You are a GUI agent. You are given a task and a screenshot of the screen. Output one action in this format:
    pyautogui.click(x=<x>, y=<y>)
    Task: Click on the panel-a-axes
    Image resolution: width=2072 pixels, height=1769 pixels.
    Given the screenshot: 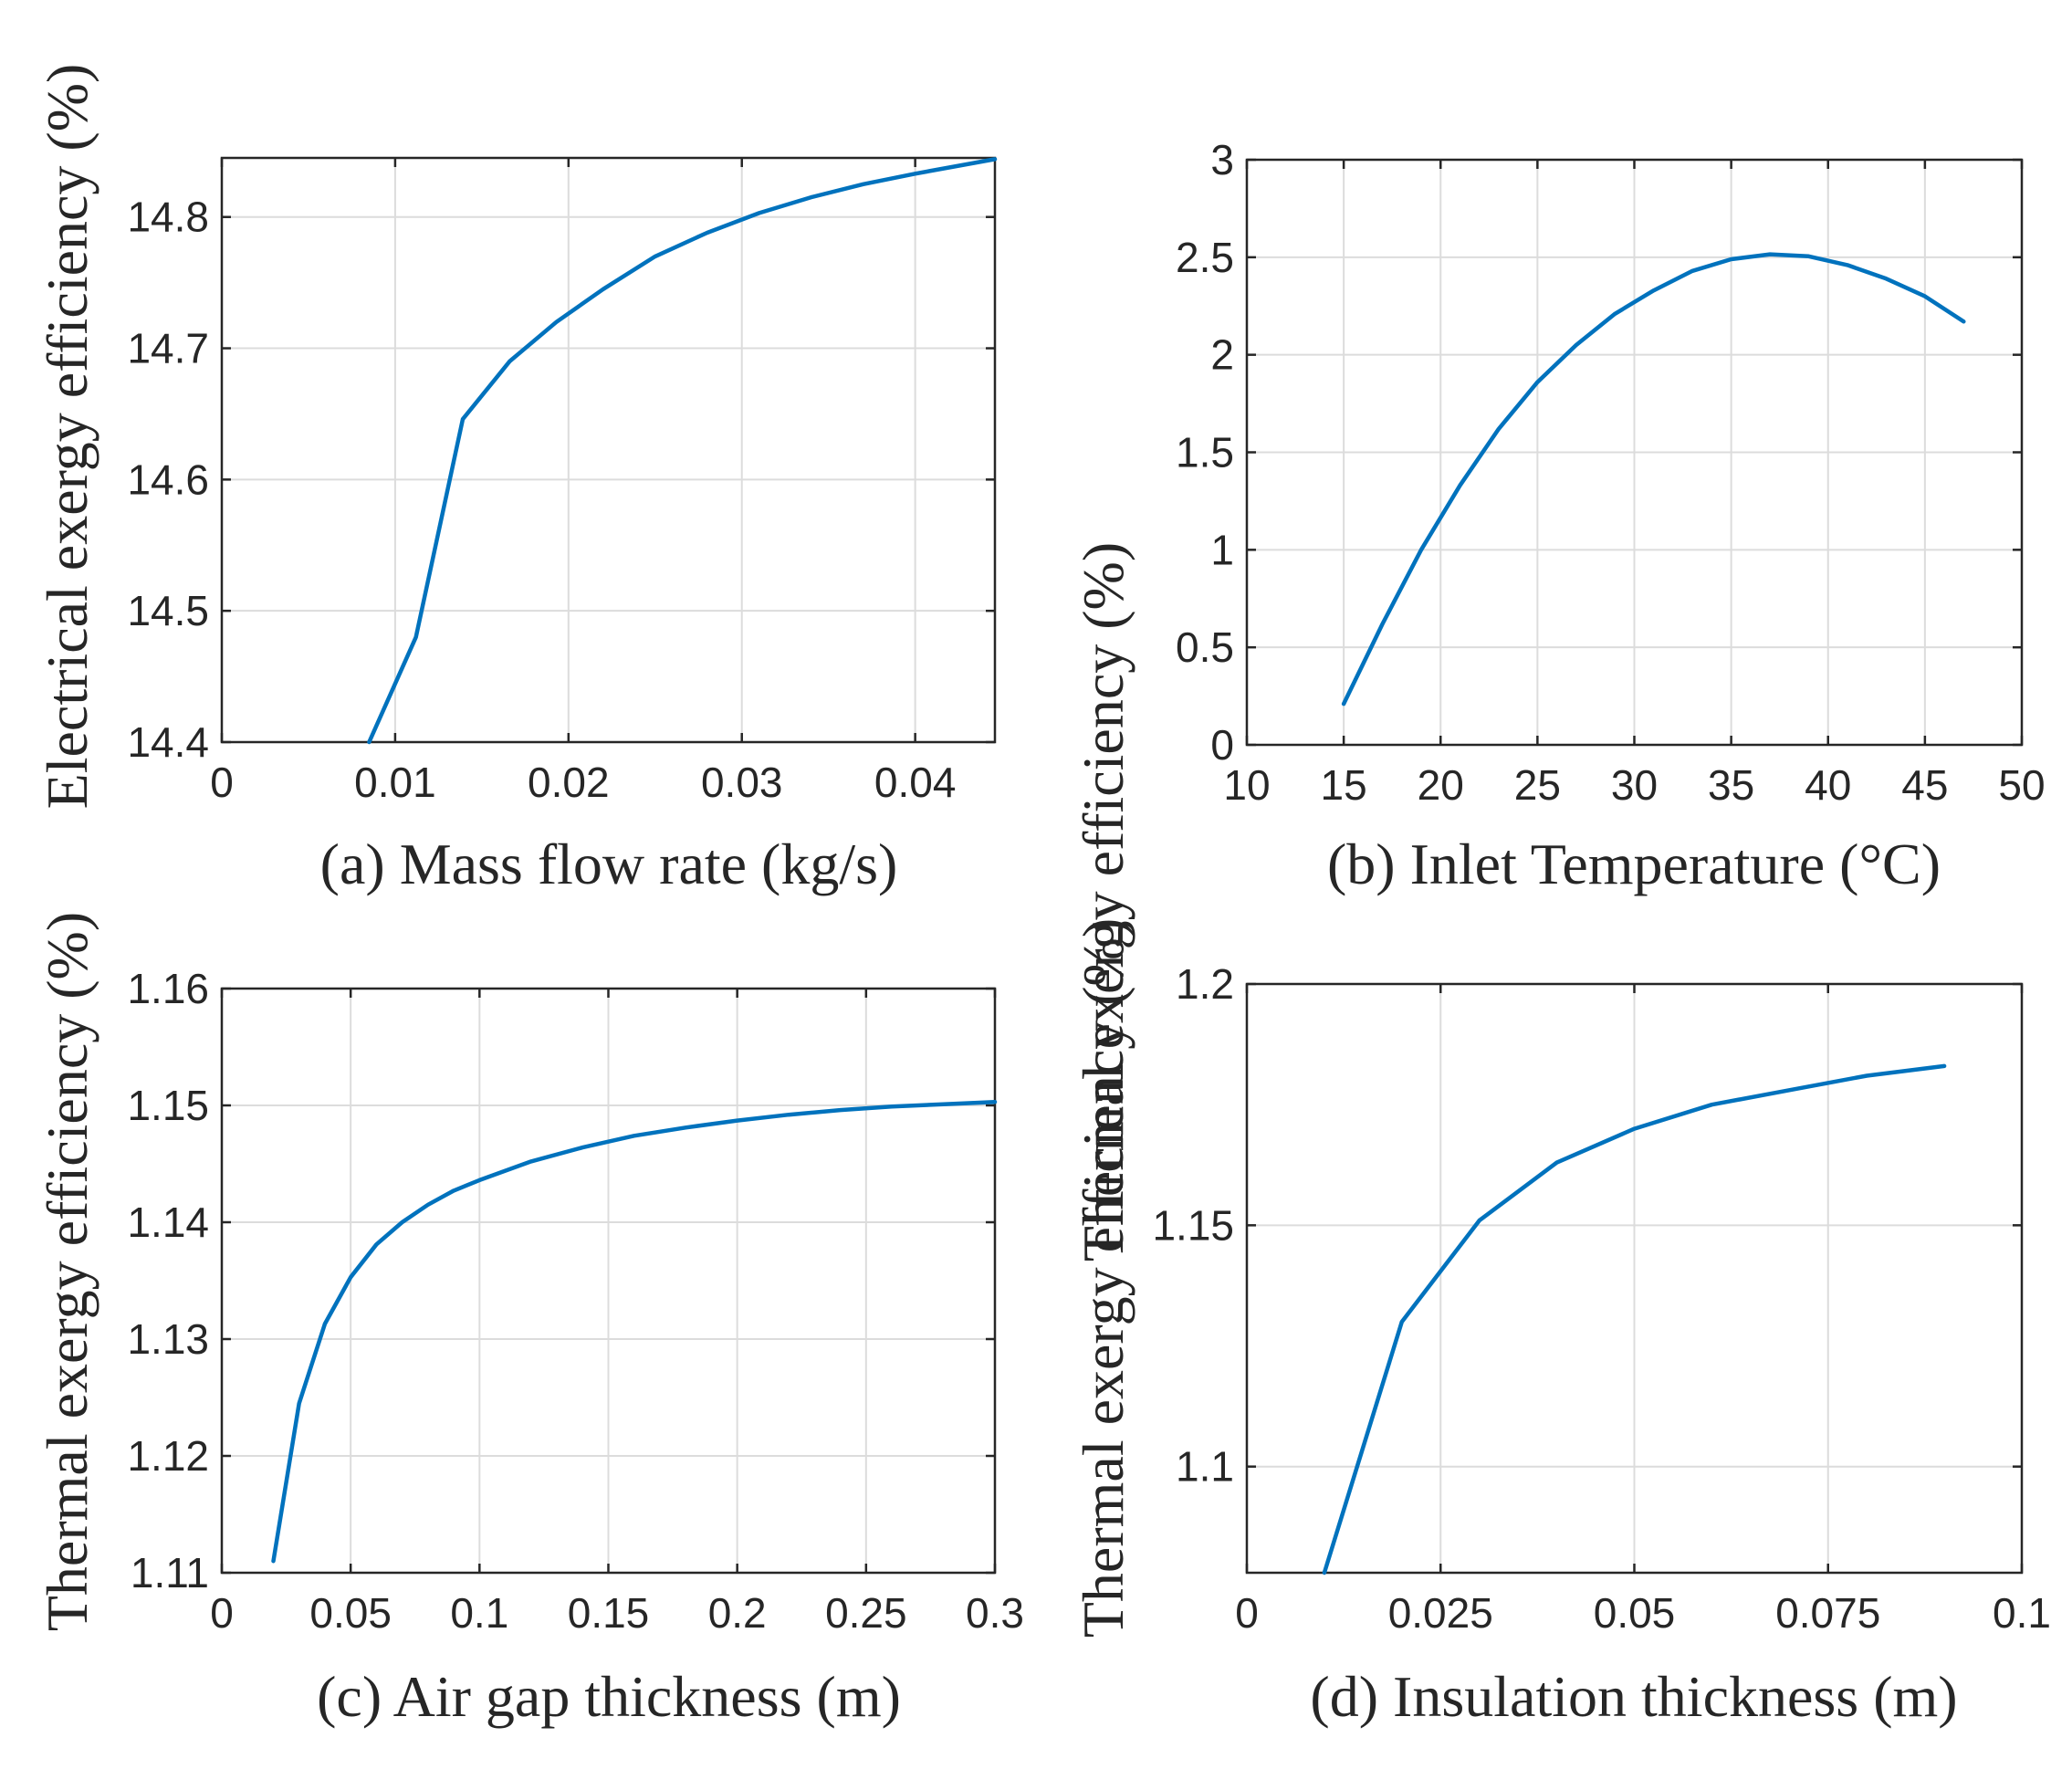 What is the action you would take?
    pyautogui.click(x=608, y=450)
    